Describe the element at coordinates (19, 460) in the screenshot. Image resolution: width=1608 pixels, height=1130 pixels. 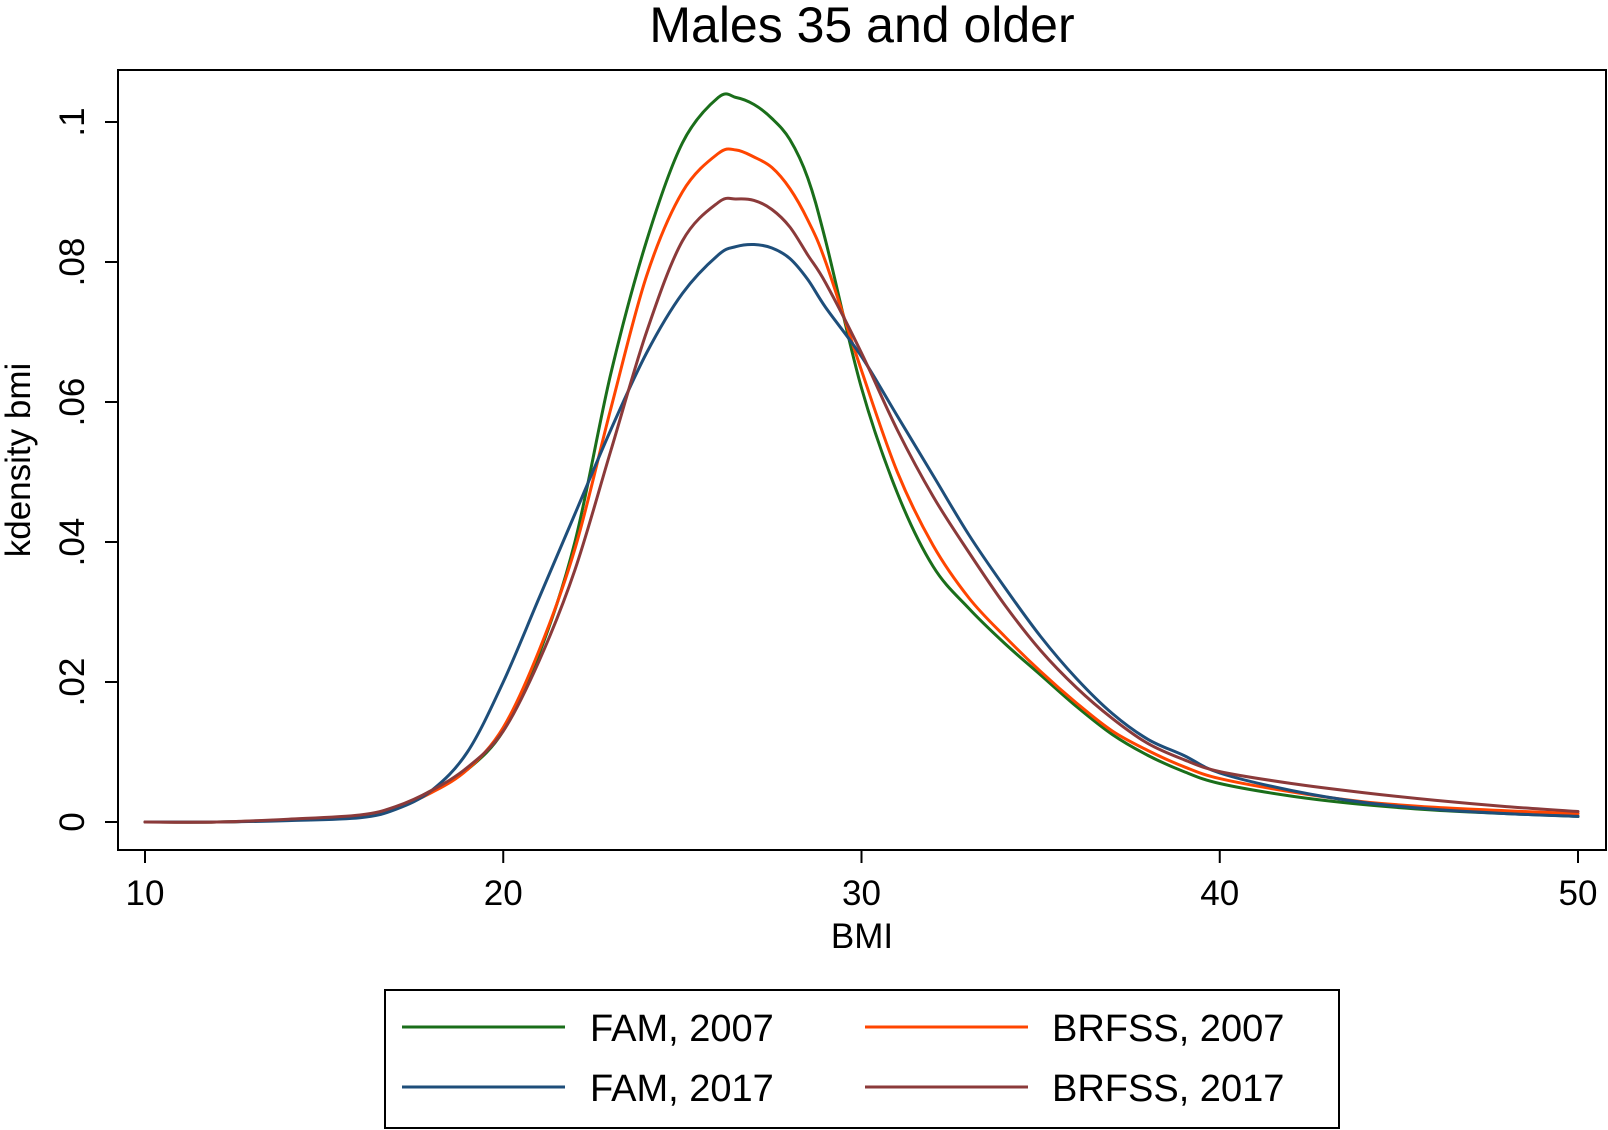
I see `y-axis-label: kdensity bmi` at that location.